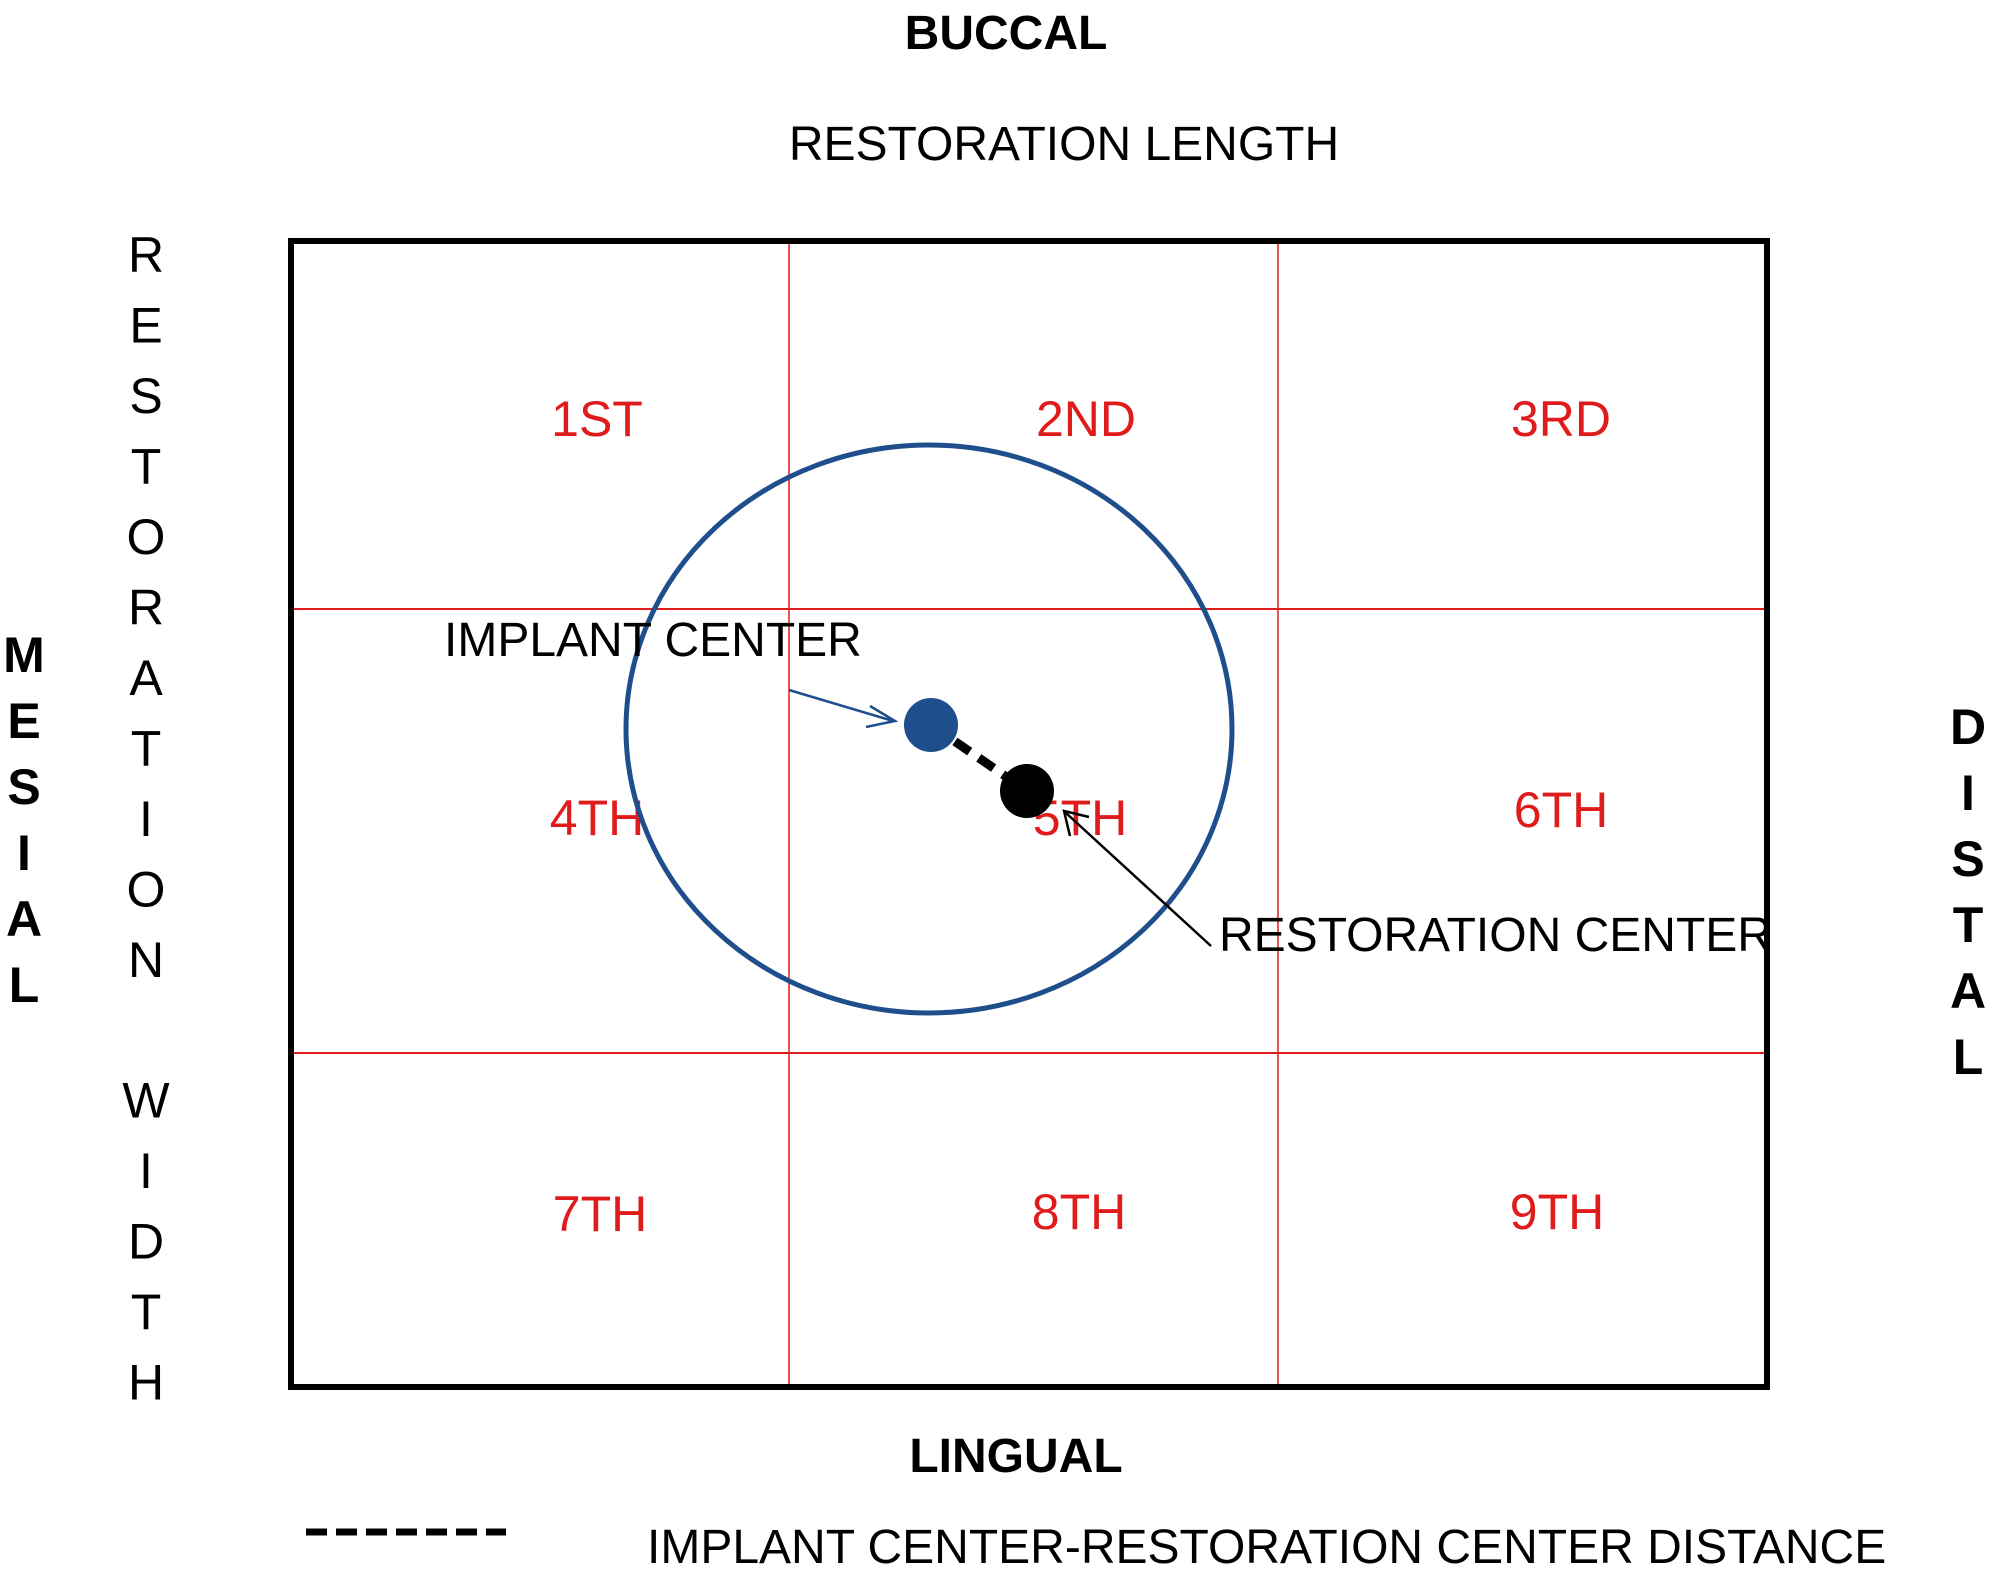  Describe the element at coordinates (1968, 793) in the screenshot. I see `distal-letter: I` at that location.